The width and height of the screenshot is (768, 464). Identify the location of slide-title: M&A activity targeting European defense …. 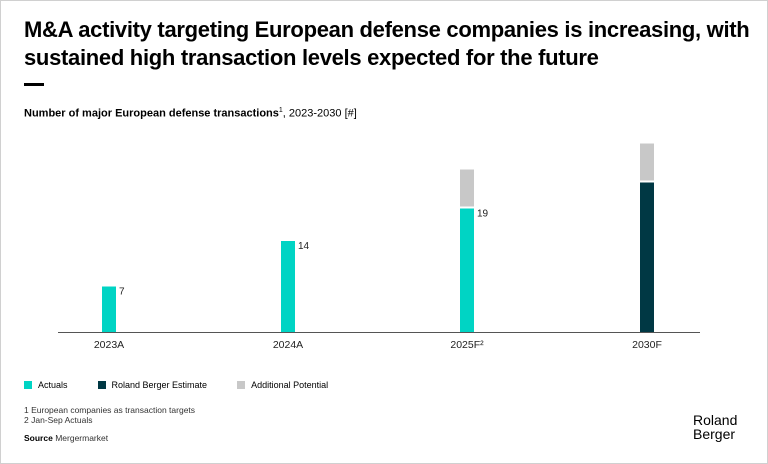
(387, 43).